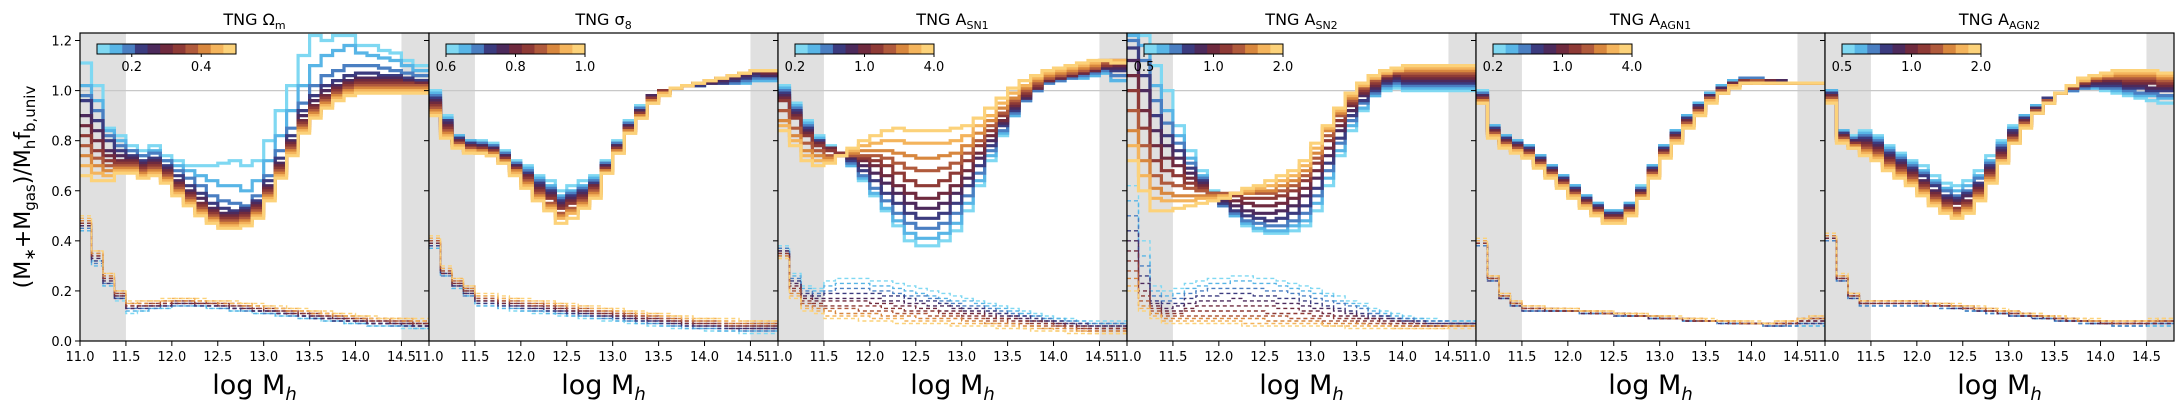  What do you see at coordinates (61, 92) in the screenshot?
I see `y-tick-label: 1.0` at bounding box center [61, 92].